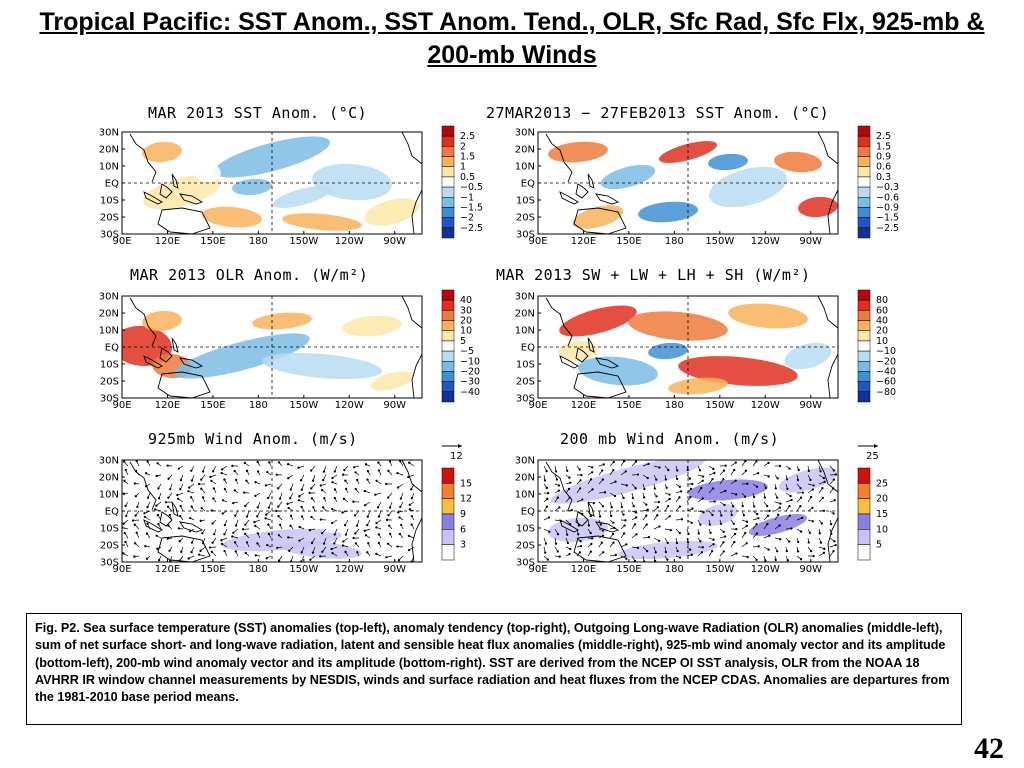 This screenshot has width=1024, height=768. Describe the element at coordinates (883, 167) in the screenshot. I see `legend-tick-label: 0.6` at that location.